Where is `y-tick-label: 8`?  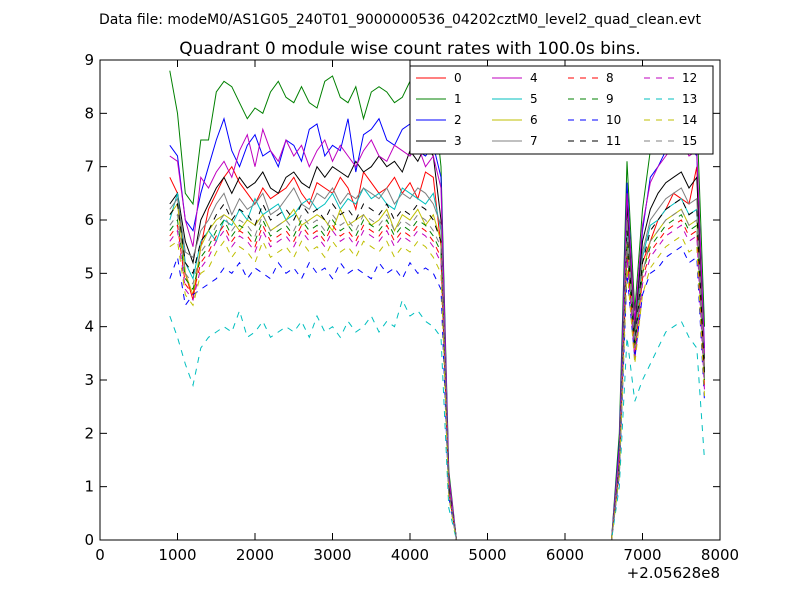 y-tick-label: 8 is located at coordinates (89, 113).